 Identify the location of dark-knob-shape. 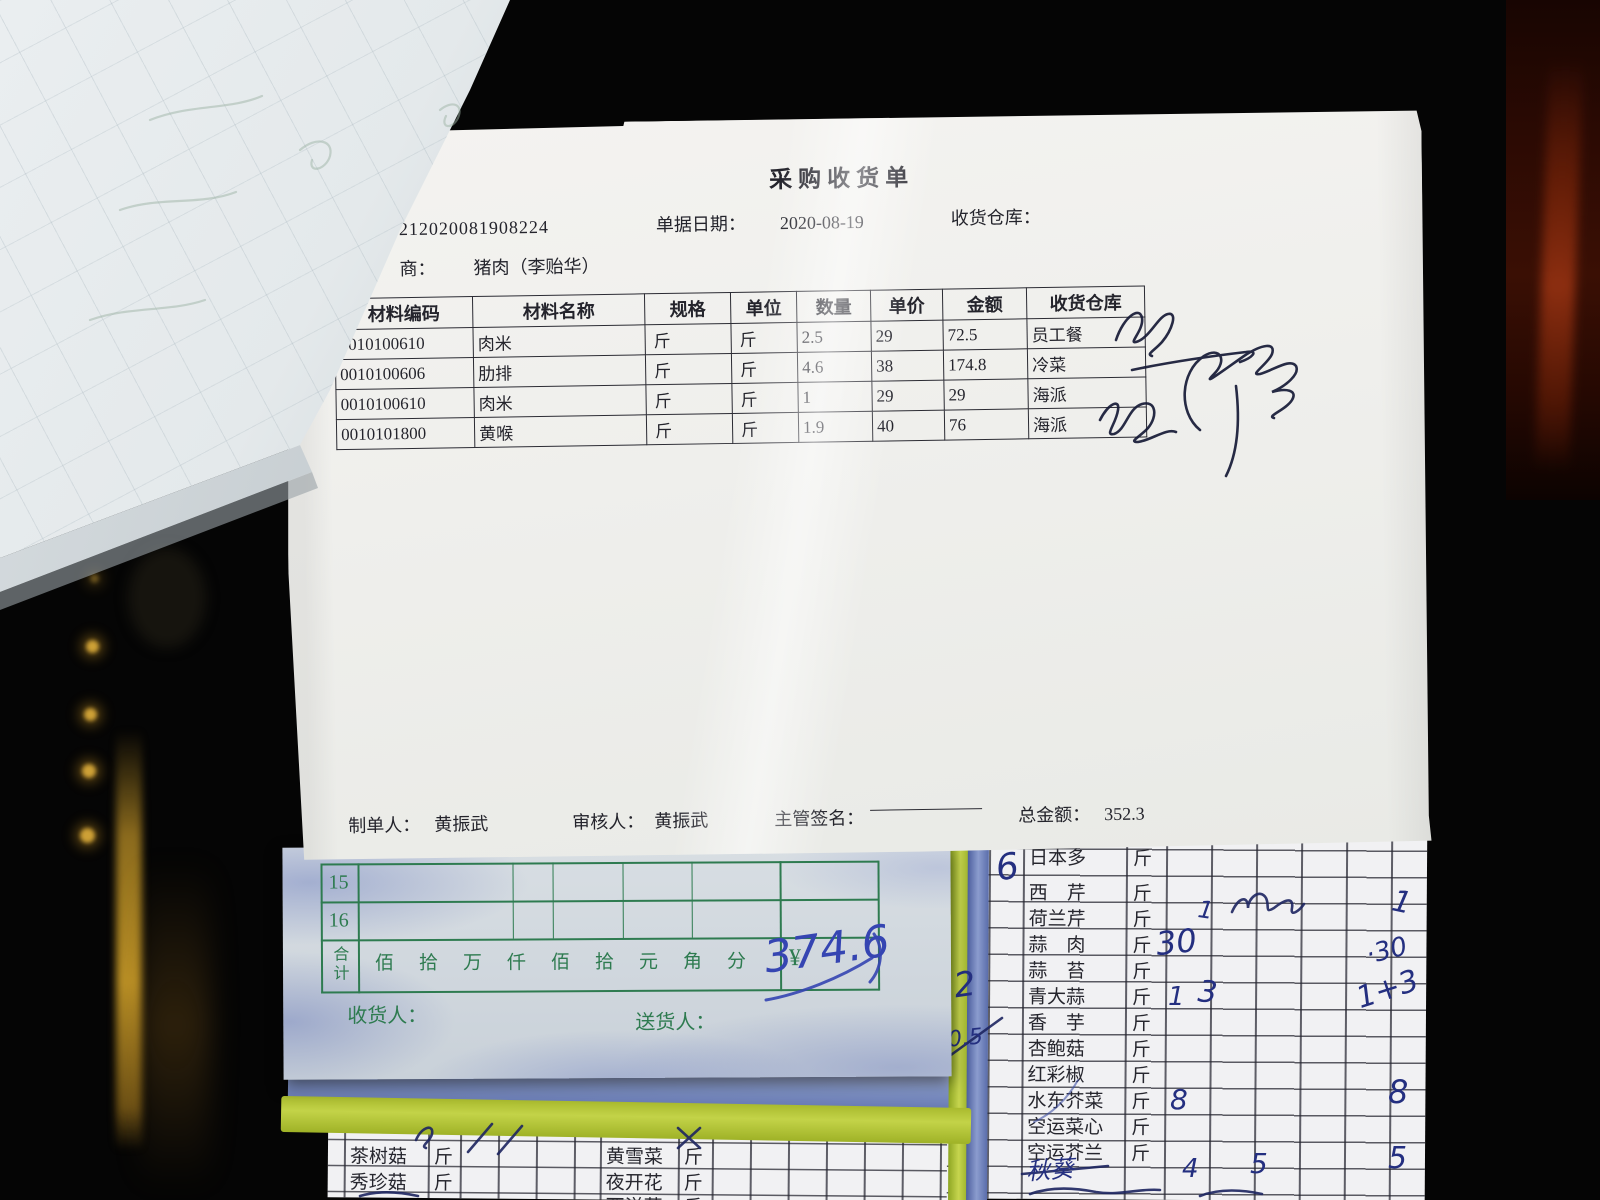
(167, 598).